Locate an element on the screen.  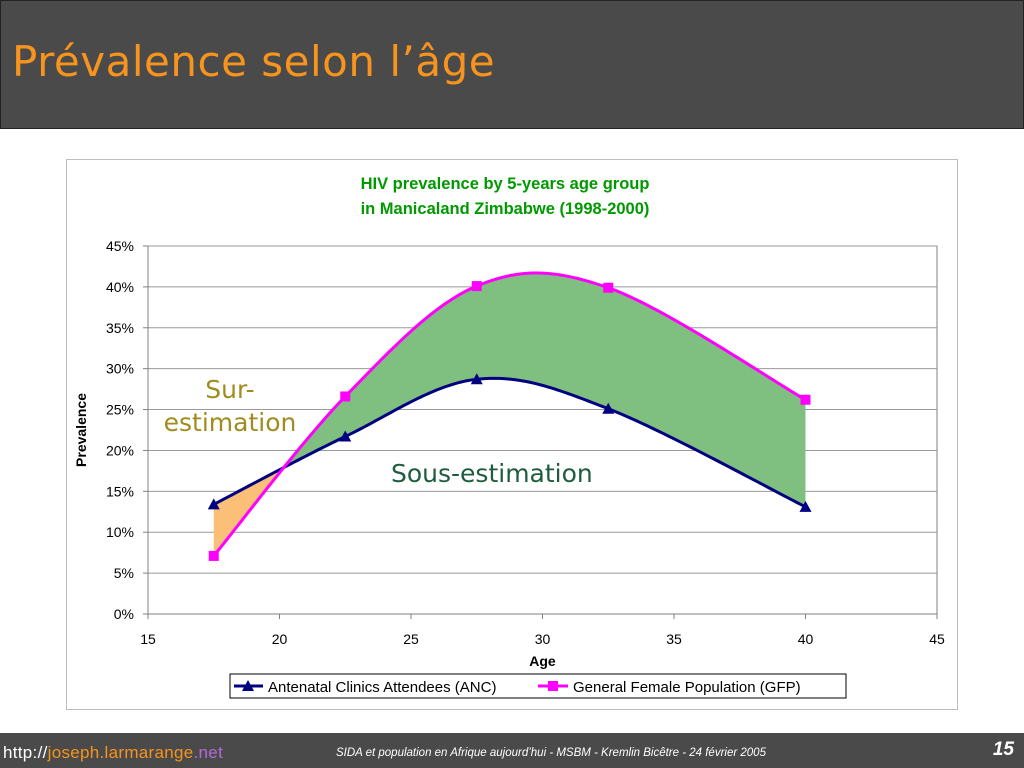
x-tick-label: 40 is located at coordinates (806, 639).